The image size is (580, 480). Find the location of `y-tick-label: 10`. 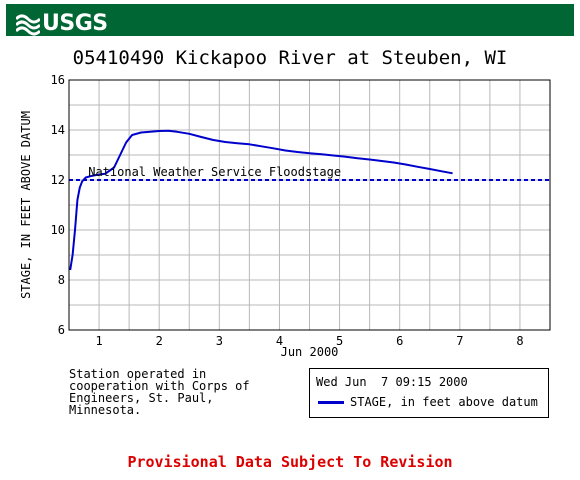

y-tick-label: 10 is located at coordinates (58, 230).